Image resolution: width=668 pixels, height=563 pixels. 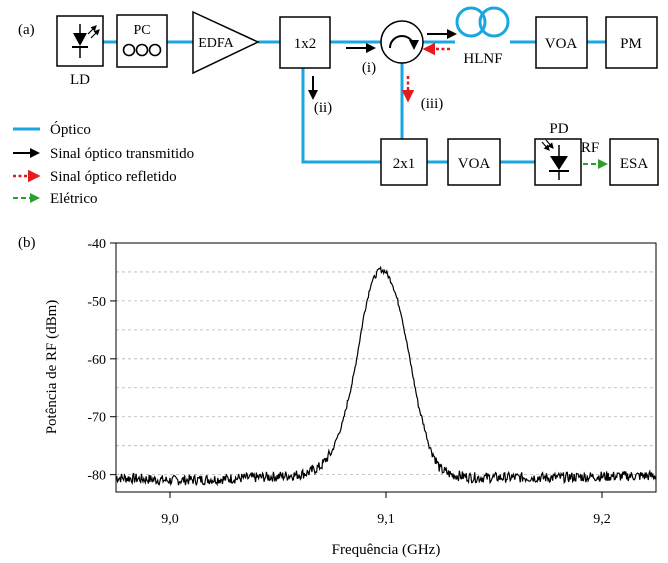 I want to click on pd-label: PD, so click(x=558, y=129).